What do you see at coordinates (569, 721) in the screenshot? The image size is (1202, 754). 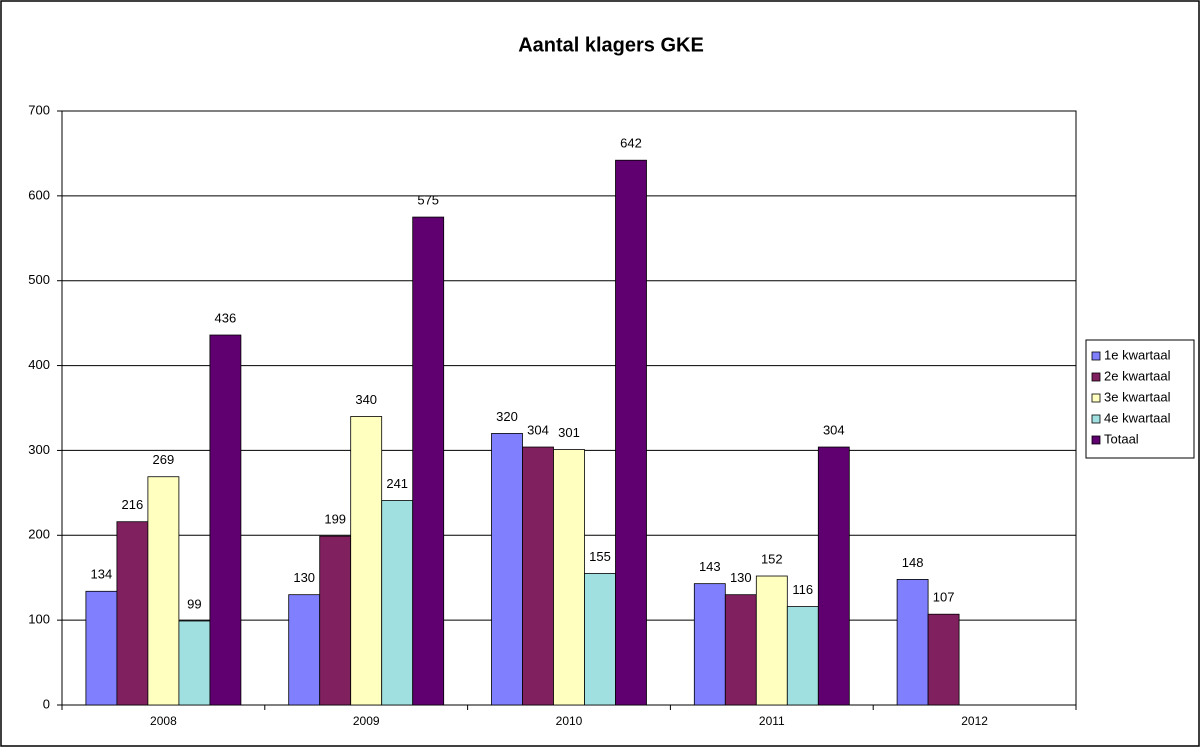 I see `x-tick-label: 2010` at bounding box center [569, 721].